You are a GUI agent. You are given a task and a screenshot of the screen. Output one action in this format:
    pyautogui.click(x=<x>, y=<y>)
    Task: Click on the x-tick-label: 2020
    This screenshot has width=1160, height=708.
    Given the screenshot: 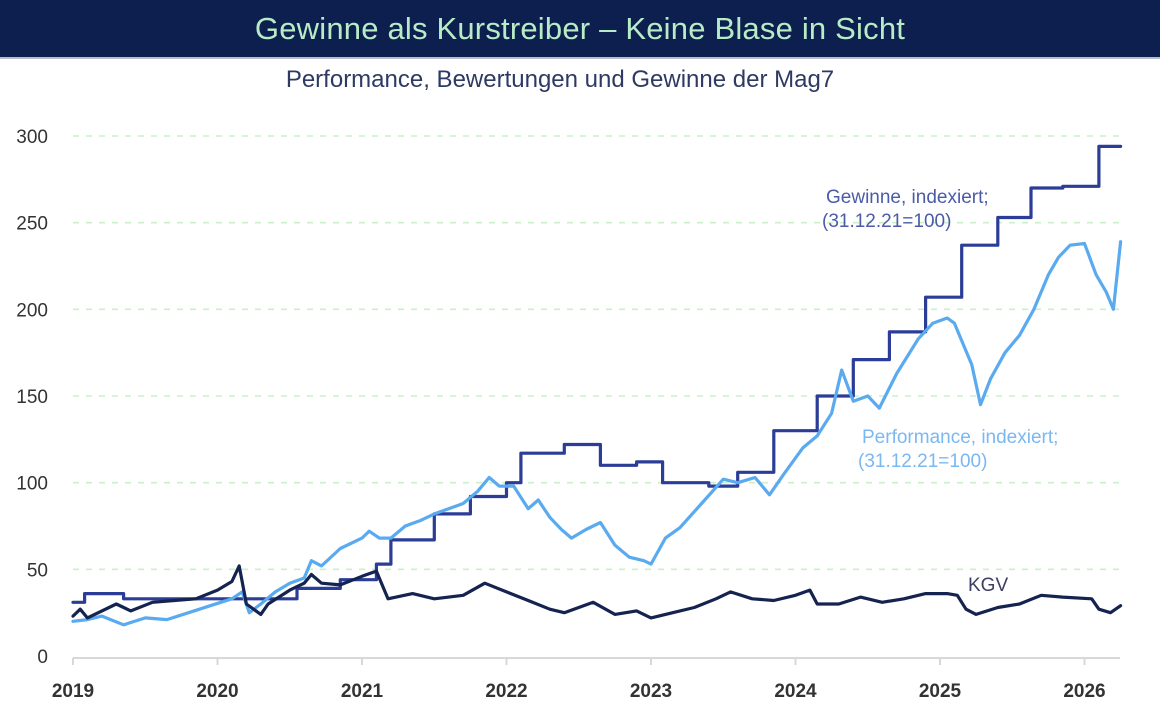 What is the action you would take?
    pyautogui.click(x=217, y=691)
    